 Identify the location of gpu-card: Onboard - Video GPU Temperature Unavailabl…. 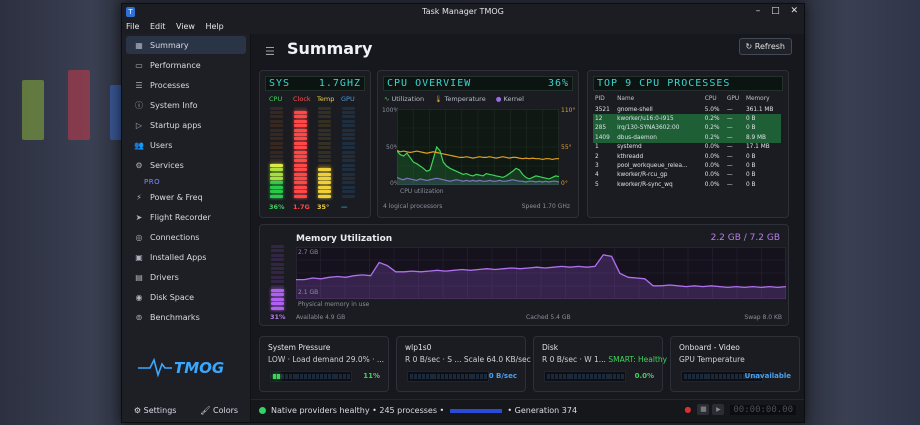
(735, 364).